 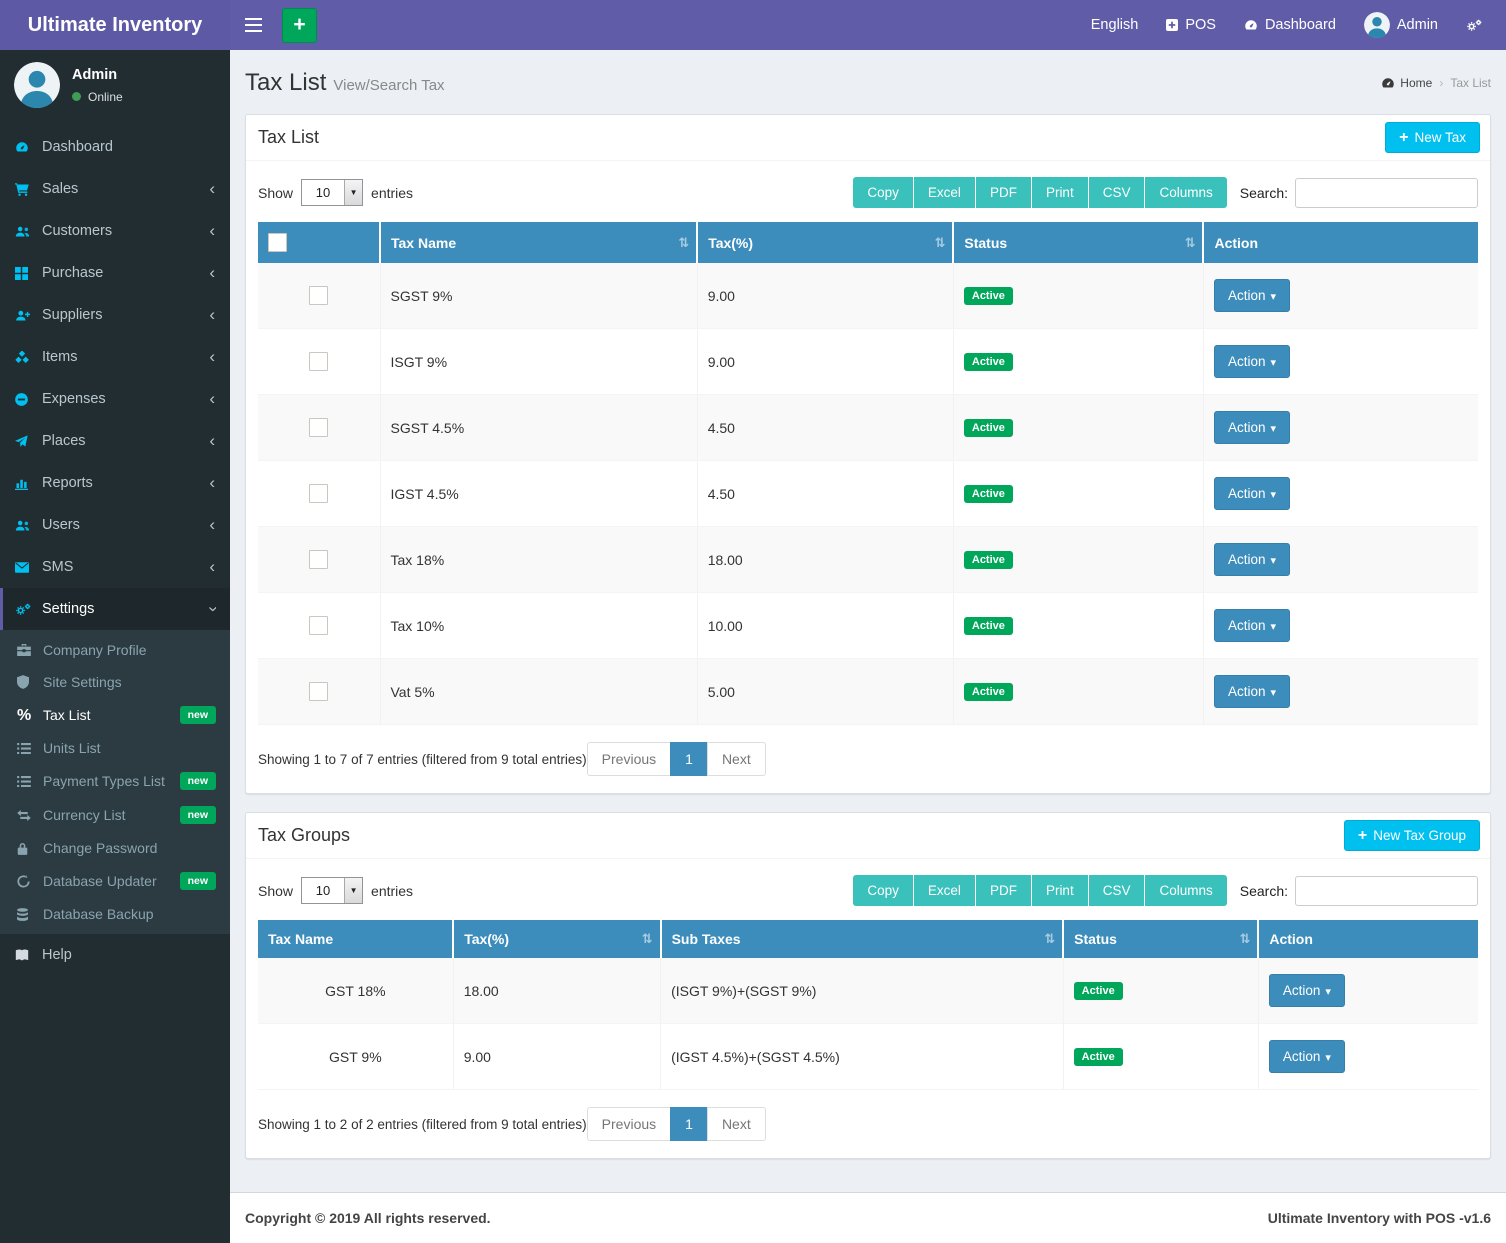 I want to click on search-label: Search:, so click(x=1263, y=192).